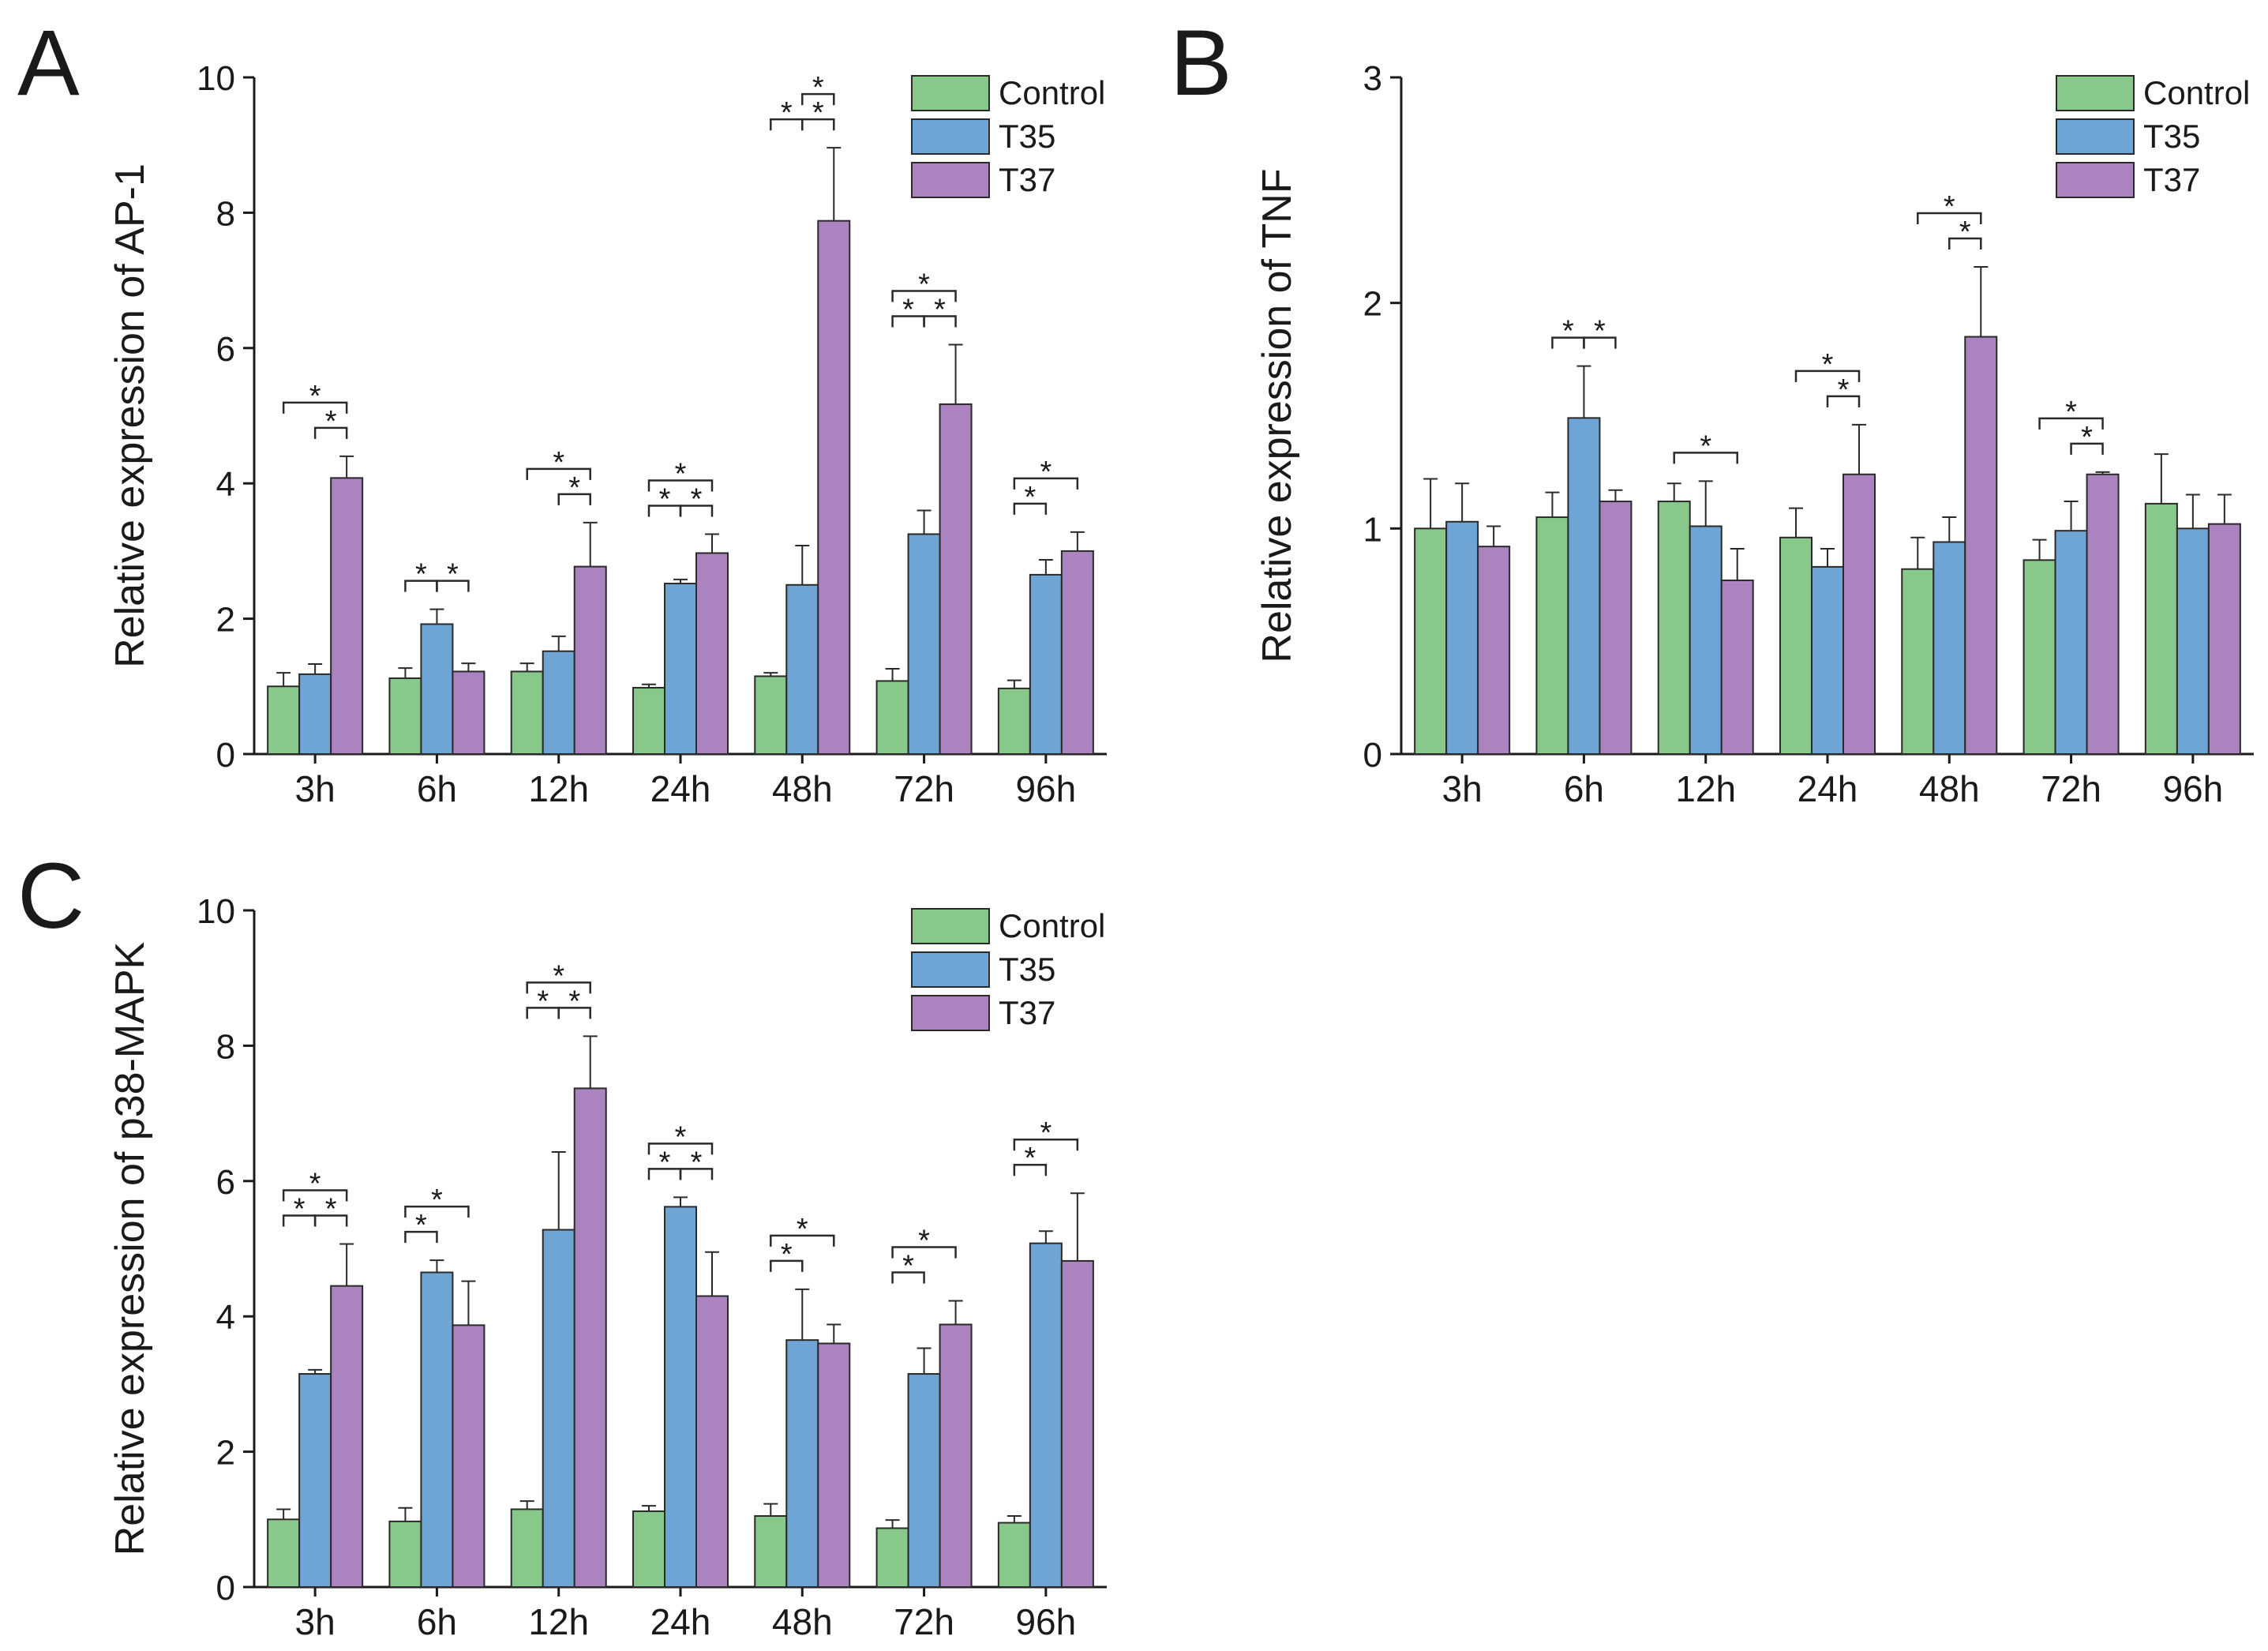 This screenshot has height=1651, width=2268. Describe the element at coordinates (1052, 925) in the screenshot. I see `legend-label-control: Control` at that location.